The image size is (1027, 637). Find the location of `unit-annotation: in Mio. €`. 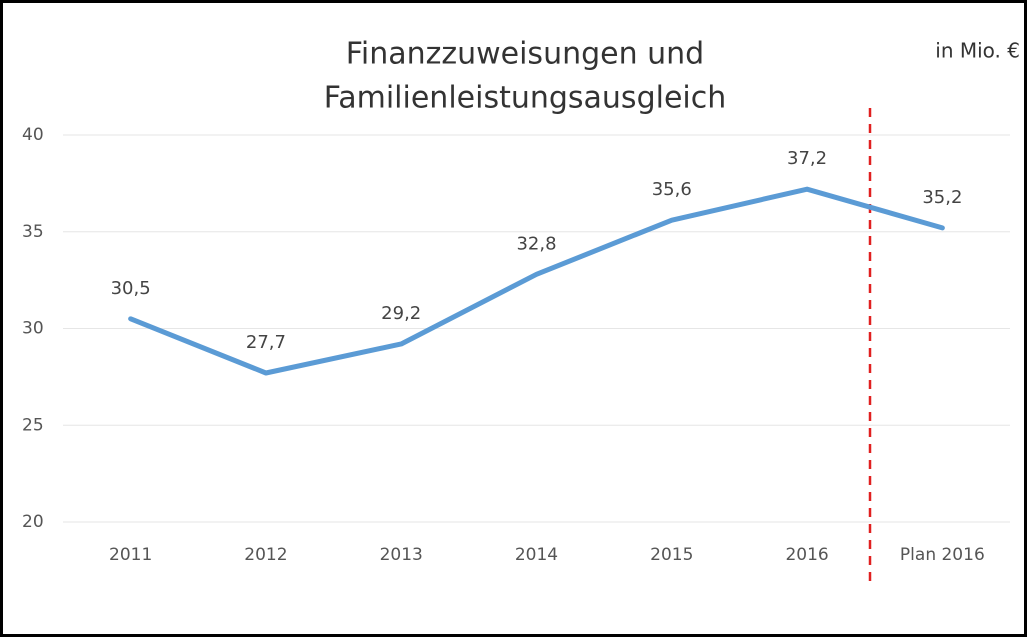

unit-annotation: in Mio. € is located at coordinates (977, 51).